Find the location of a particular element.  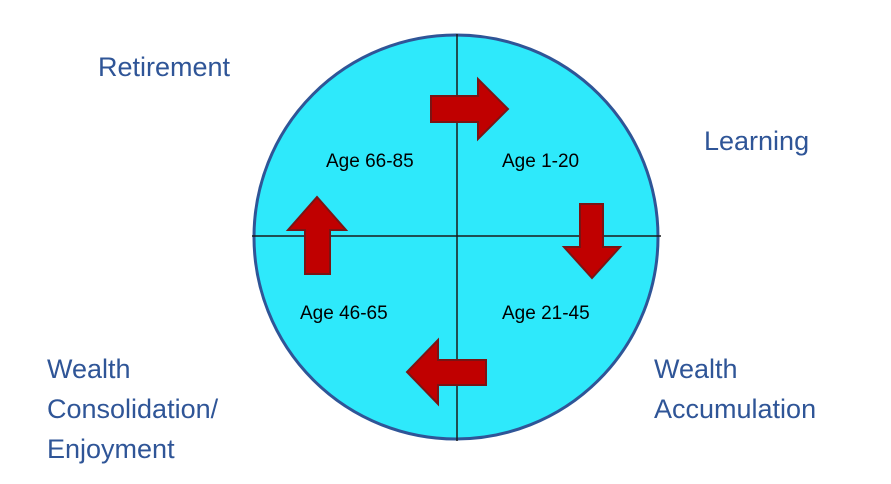

down-arrow-icon is located at coordinates (592, 241).